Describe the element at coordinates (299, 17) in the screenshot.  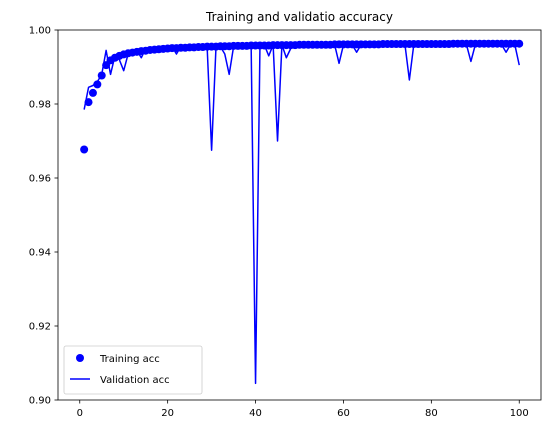
I see `chart-title: Training and validatio accuracy` at that location.